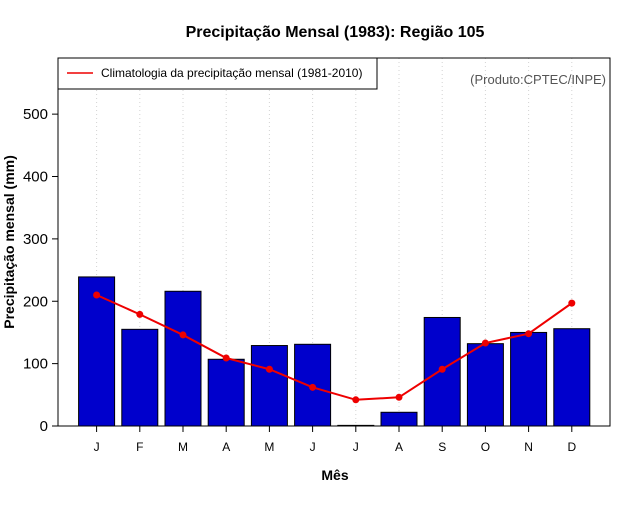  Describe the element at coordinates (44, 426) in the screenshot. I see `y-tick-label: 0` at that location.